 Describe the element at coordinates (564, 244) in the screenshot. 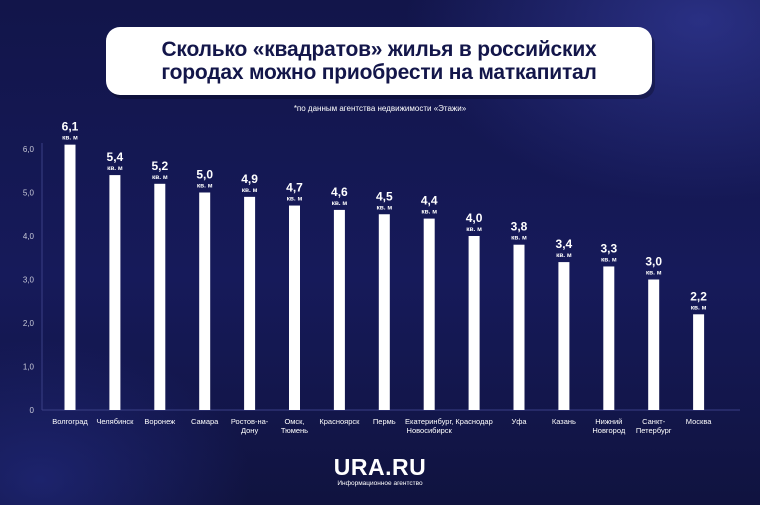

I see `bar-value-label: 3,4` at that location.